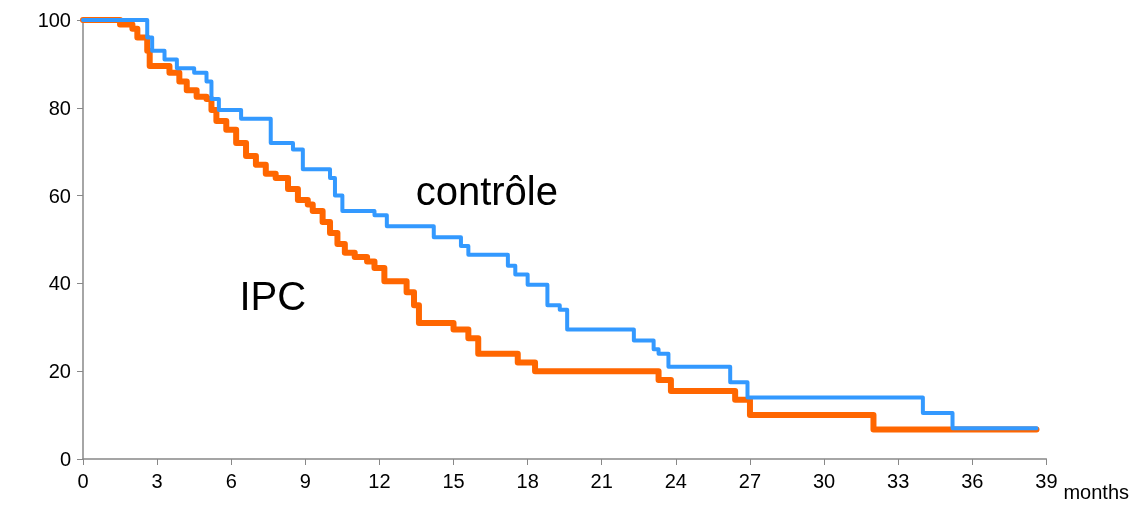 The height and width of the screenshot is (505, 1132). What do you see at coordinates (305, 481) in the screenshot?
I see `x-tick-label: 9` at bounding box center [305, 481].